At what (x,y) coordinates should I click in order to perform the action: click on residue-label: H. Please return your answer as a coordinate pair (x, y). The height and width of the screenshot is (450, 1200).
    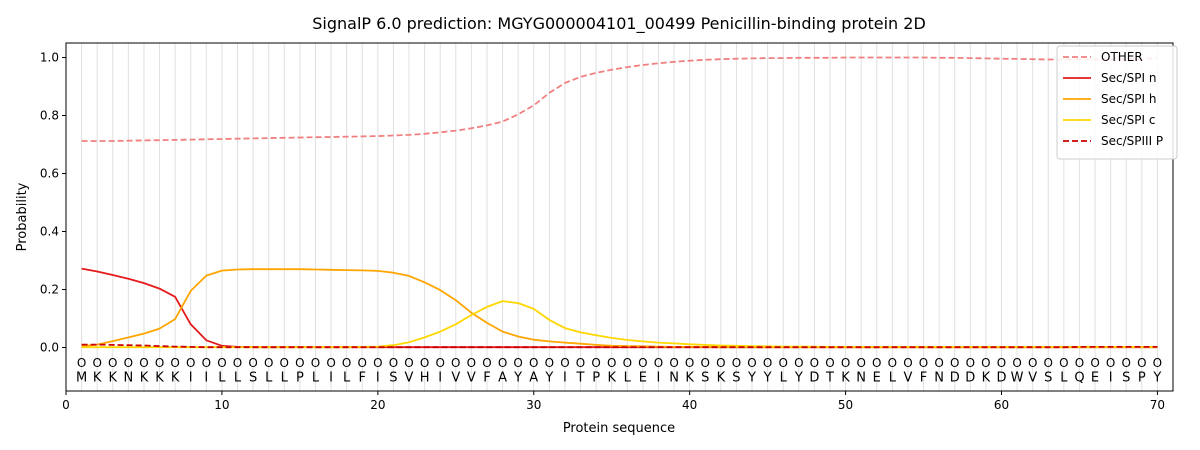
    Looking at the image, I should click on (425, 378).